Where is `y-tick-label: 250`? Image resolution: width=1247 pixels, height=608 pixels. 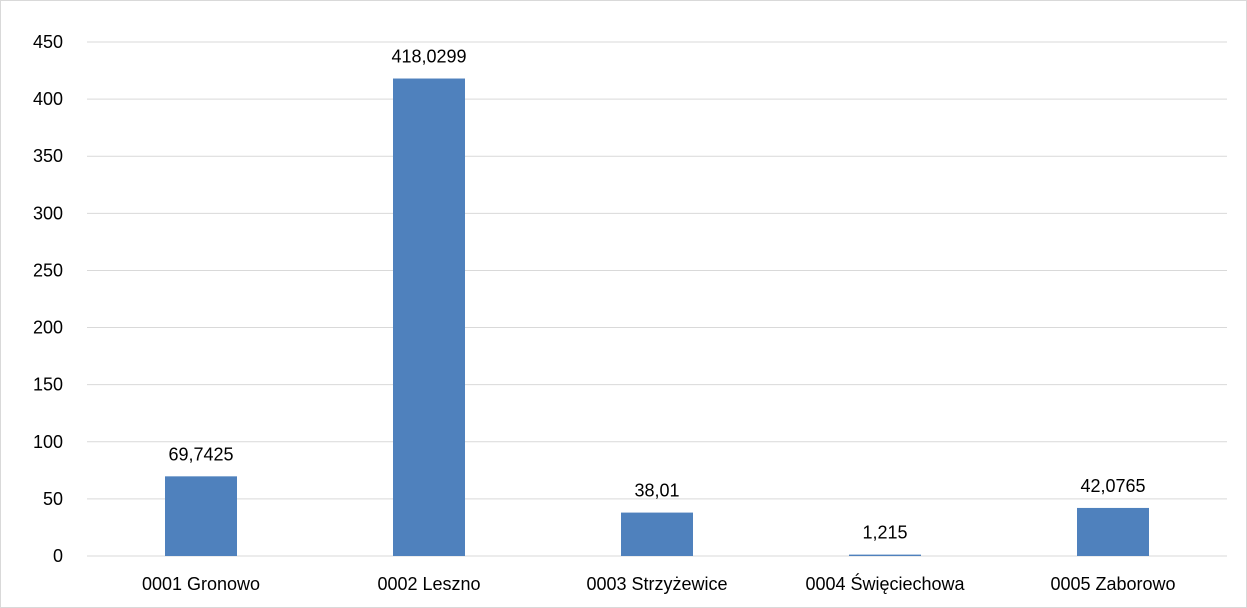
y-tick-label: 250 is located at coordinates (48, 270).